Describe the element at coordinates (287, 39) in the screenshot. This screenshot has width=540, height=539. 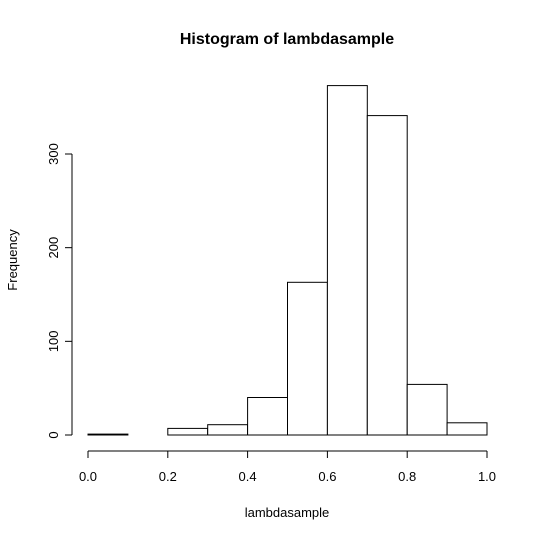
I see `chart-title: Histogram of lambdasample` at that location.